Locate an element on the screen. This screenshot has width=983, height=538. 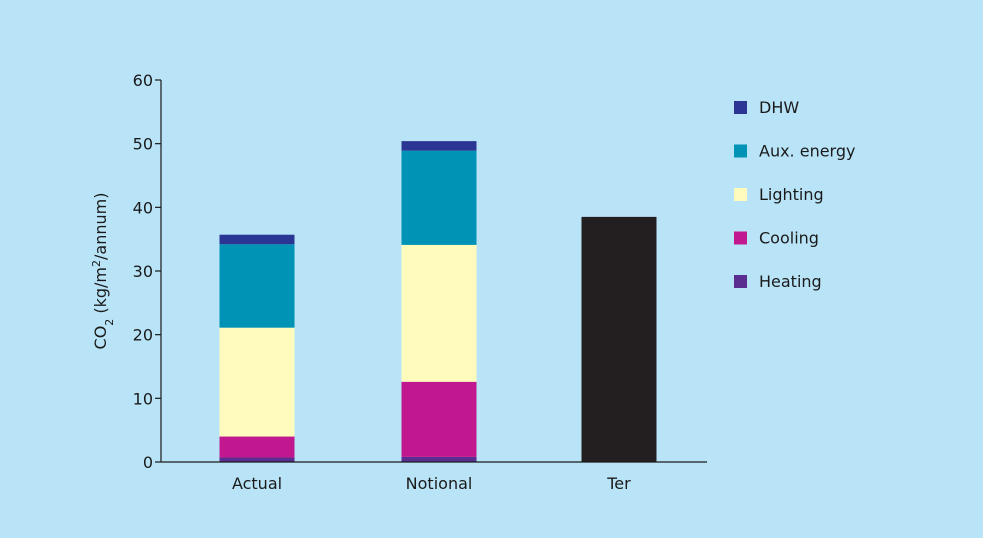
y-axis-title-unit: (kg/m is located at coordinates (100, 293).